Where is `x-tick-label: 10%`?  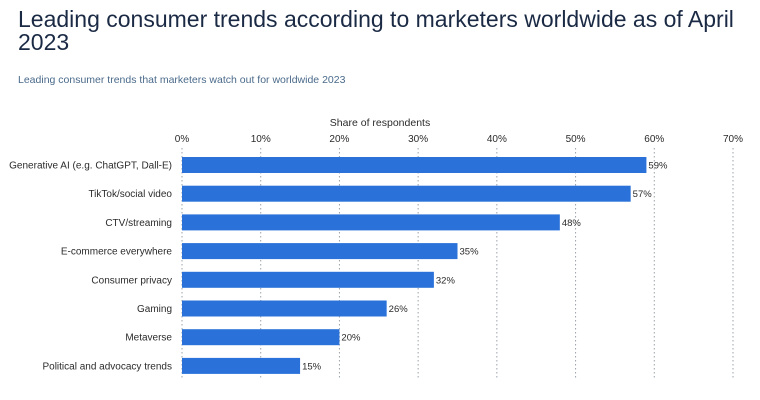
x-tick-label: 10% is located at coordinates (261, 139).